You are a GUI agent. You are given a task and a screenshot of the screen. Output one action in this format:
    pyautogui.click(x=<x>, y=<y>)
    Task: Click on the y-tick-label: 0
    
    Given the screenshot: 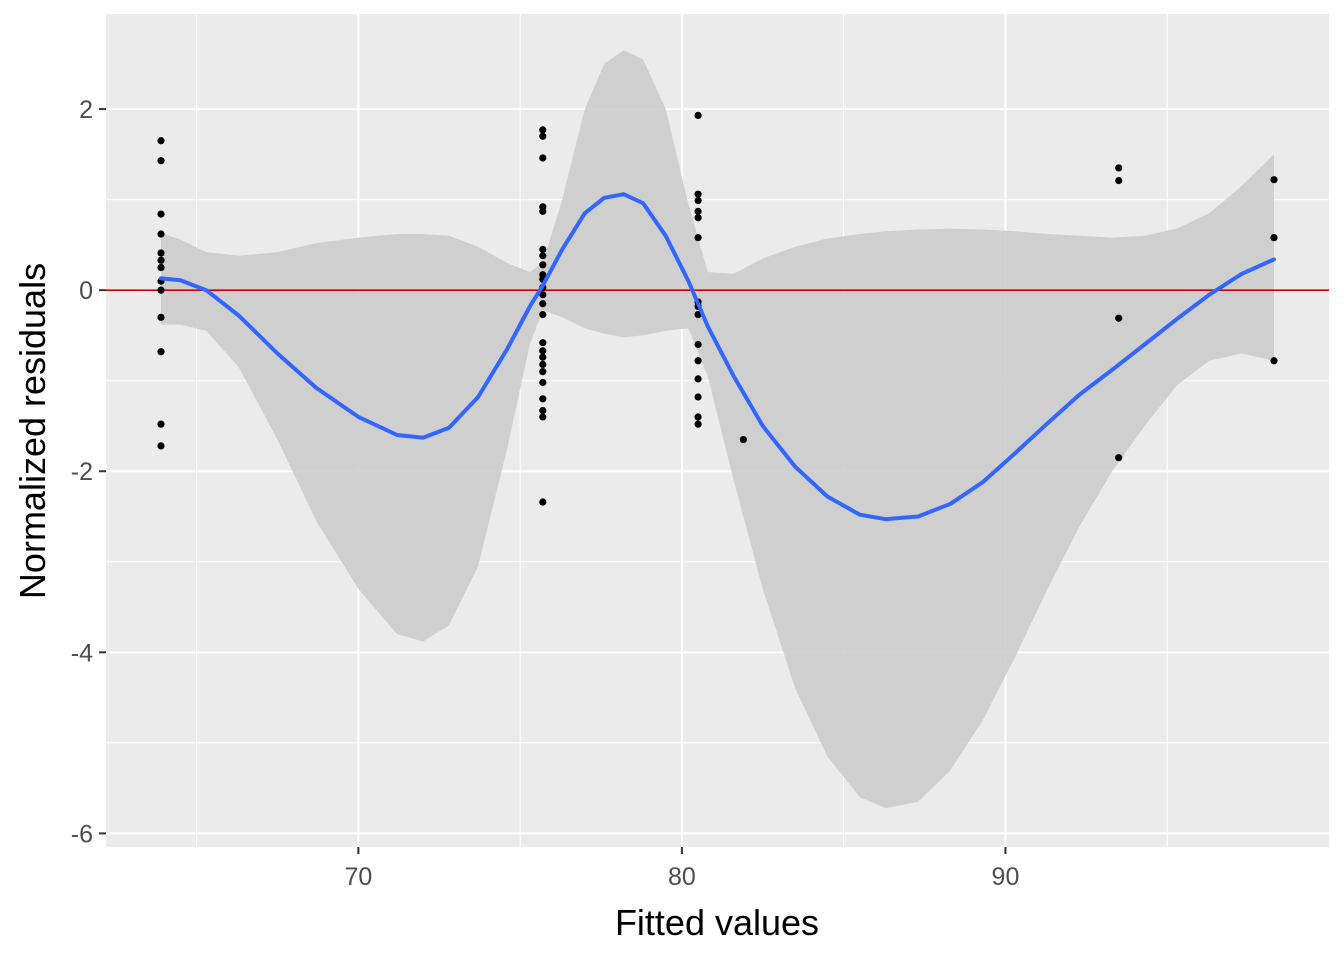 What is the action you would take?
    pyautogui.click(x=86, y=291)
    